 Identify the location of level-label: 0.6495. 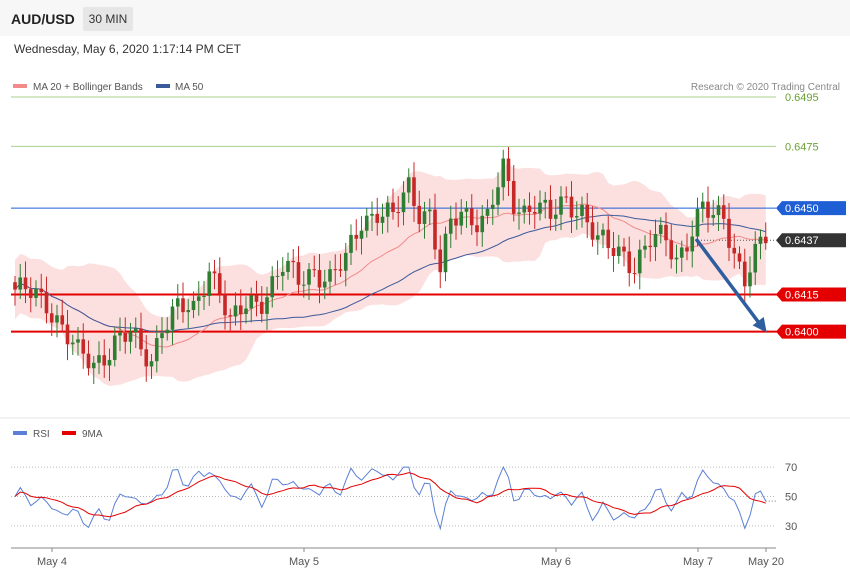
(802, 98).